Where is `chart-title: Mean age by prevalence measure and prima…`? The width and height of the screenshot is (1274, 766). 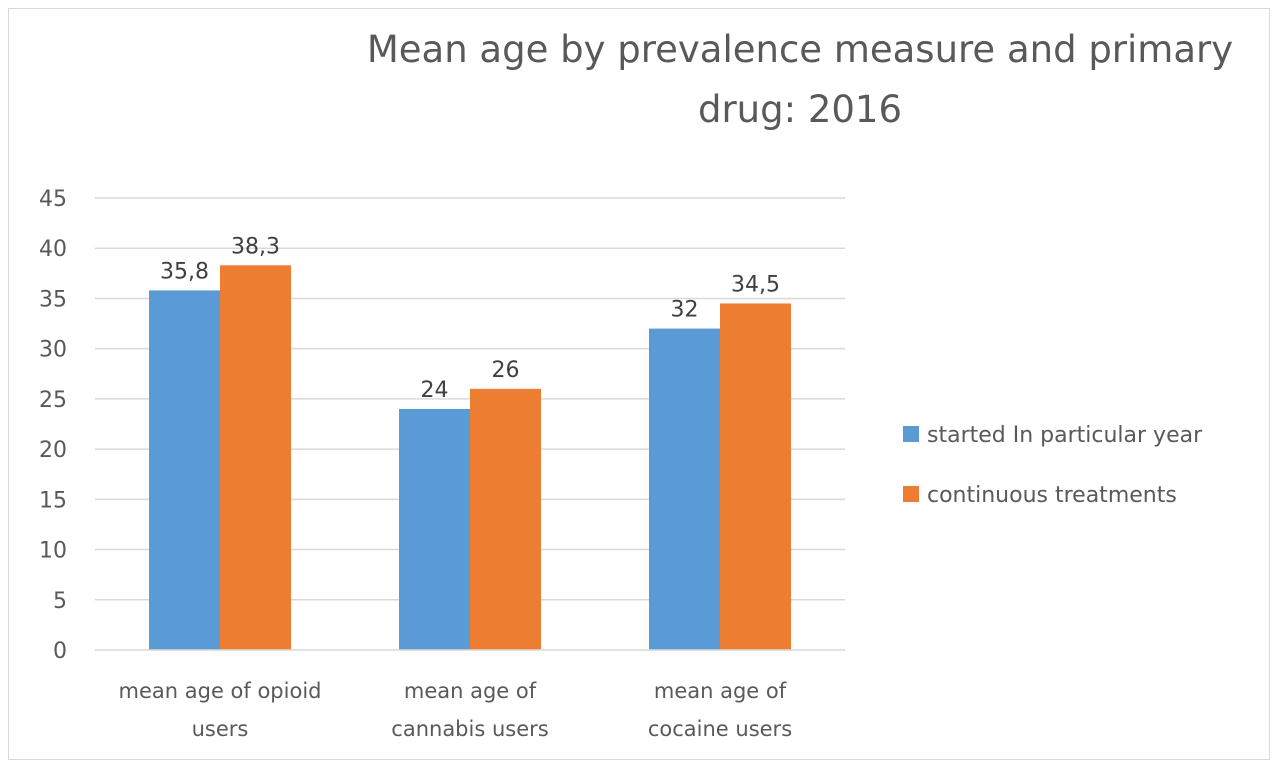
chart-title: Mean age by prevalence measure and prima… is located at coordinates (800, 79).